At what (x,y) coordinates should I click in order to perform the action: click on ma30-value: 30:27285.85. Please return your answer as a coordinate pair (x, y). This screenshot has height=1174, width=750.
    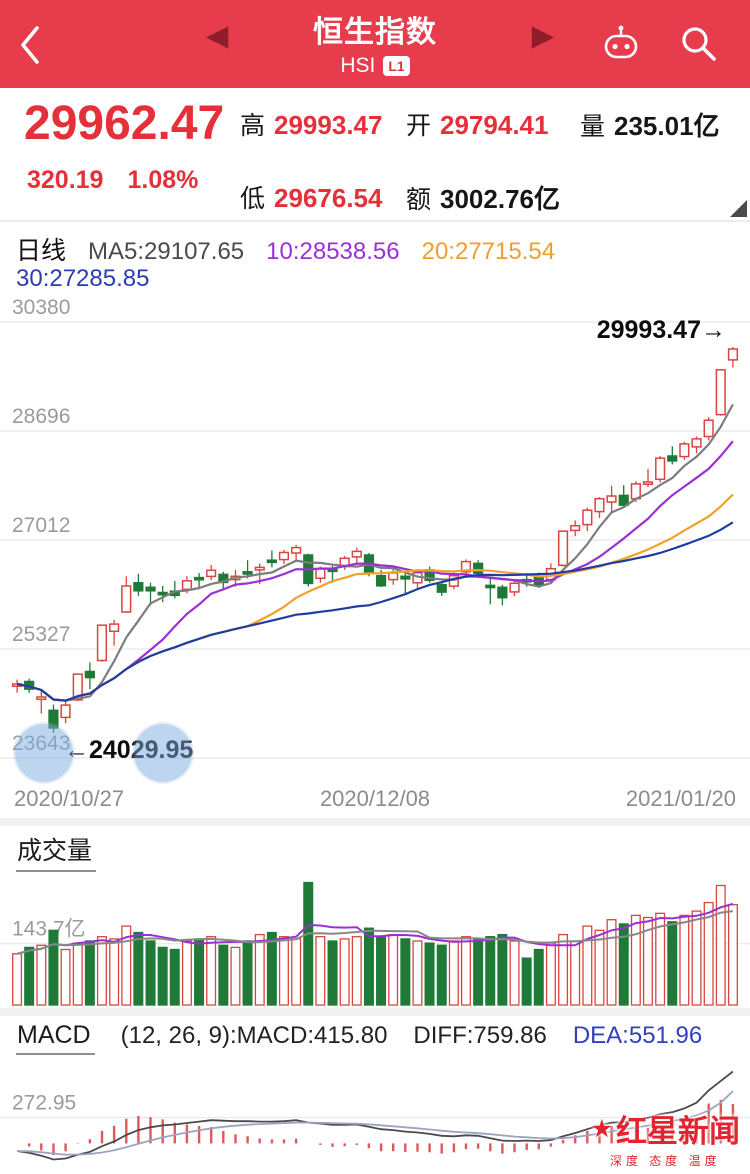
    Looking at the image, I should click on (83, 278).